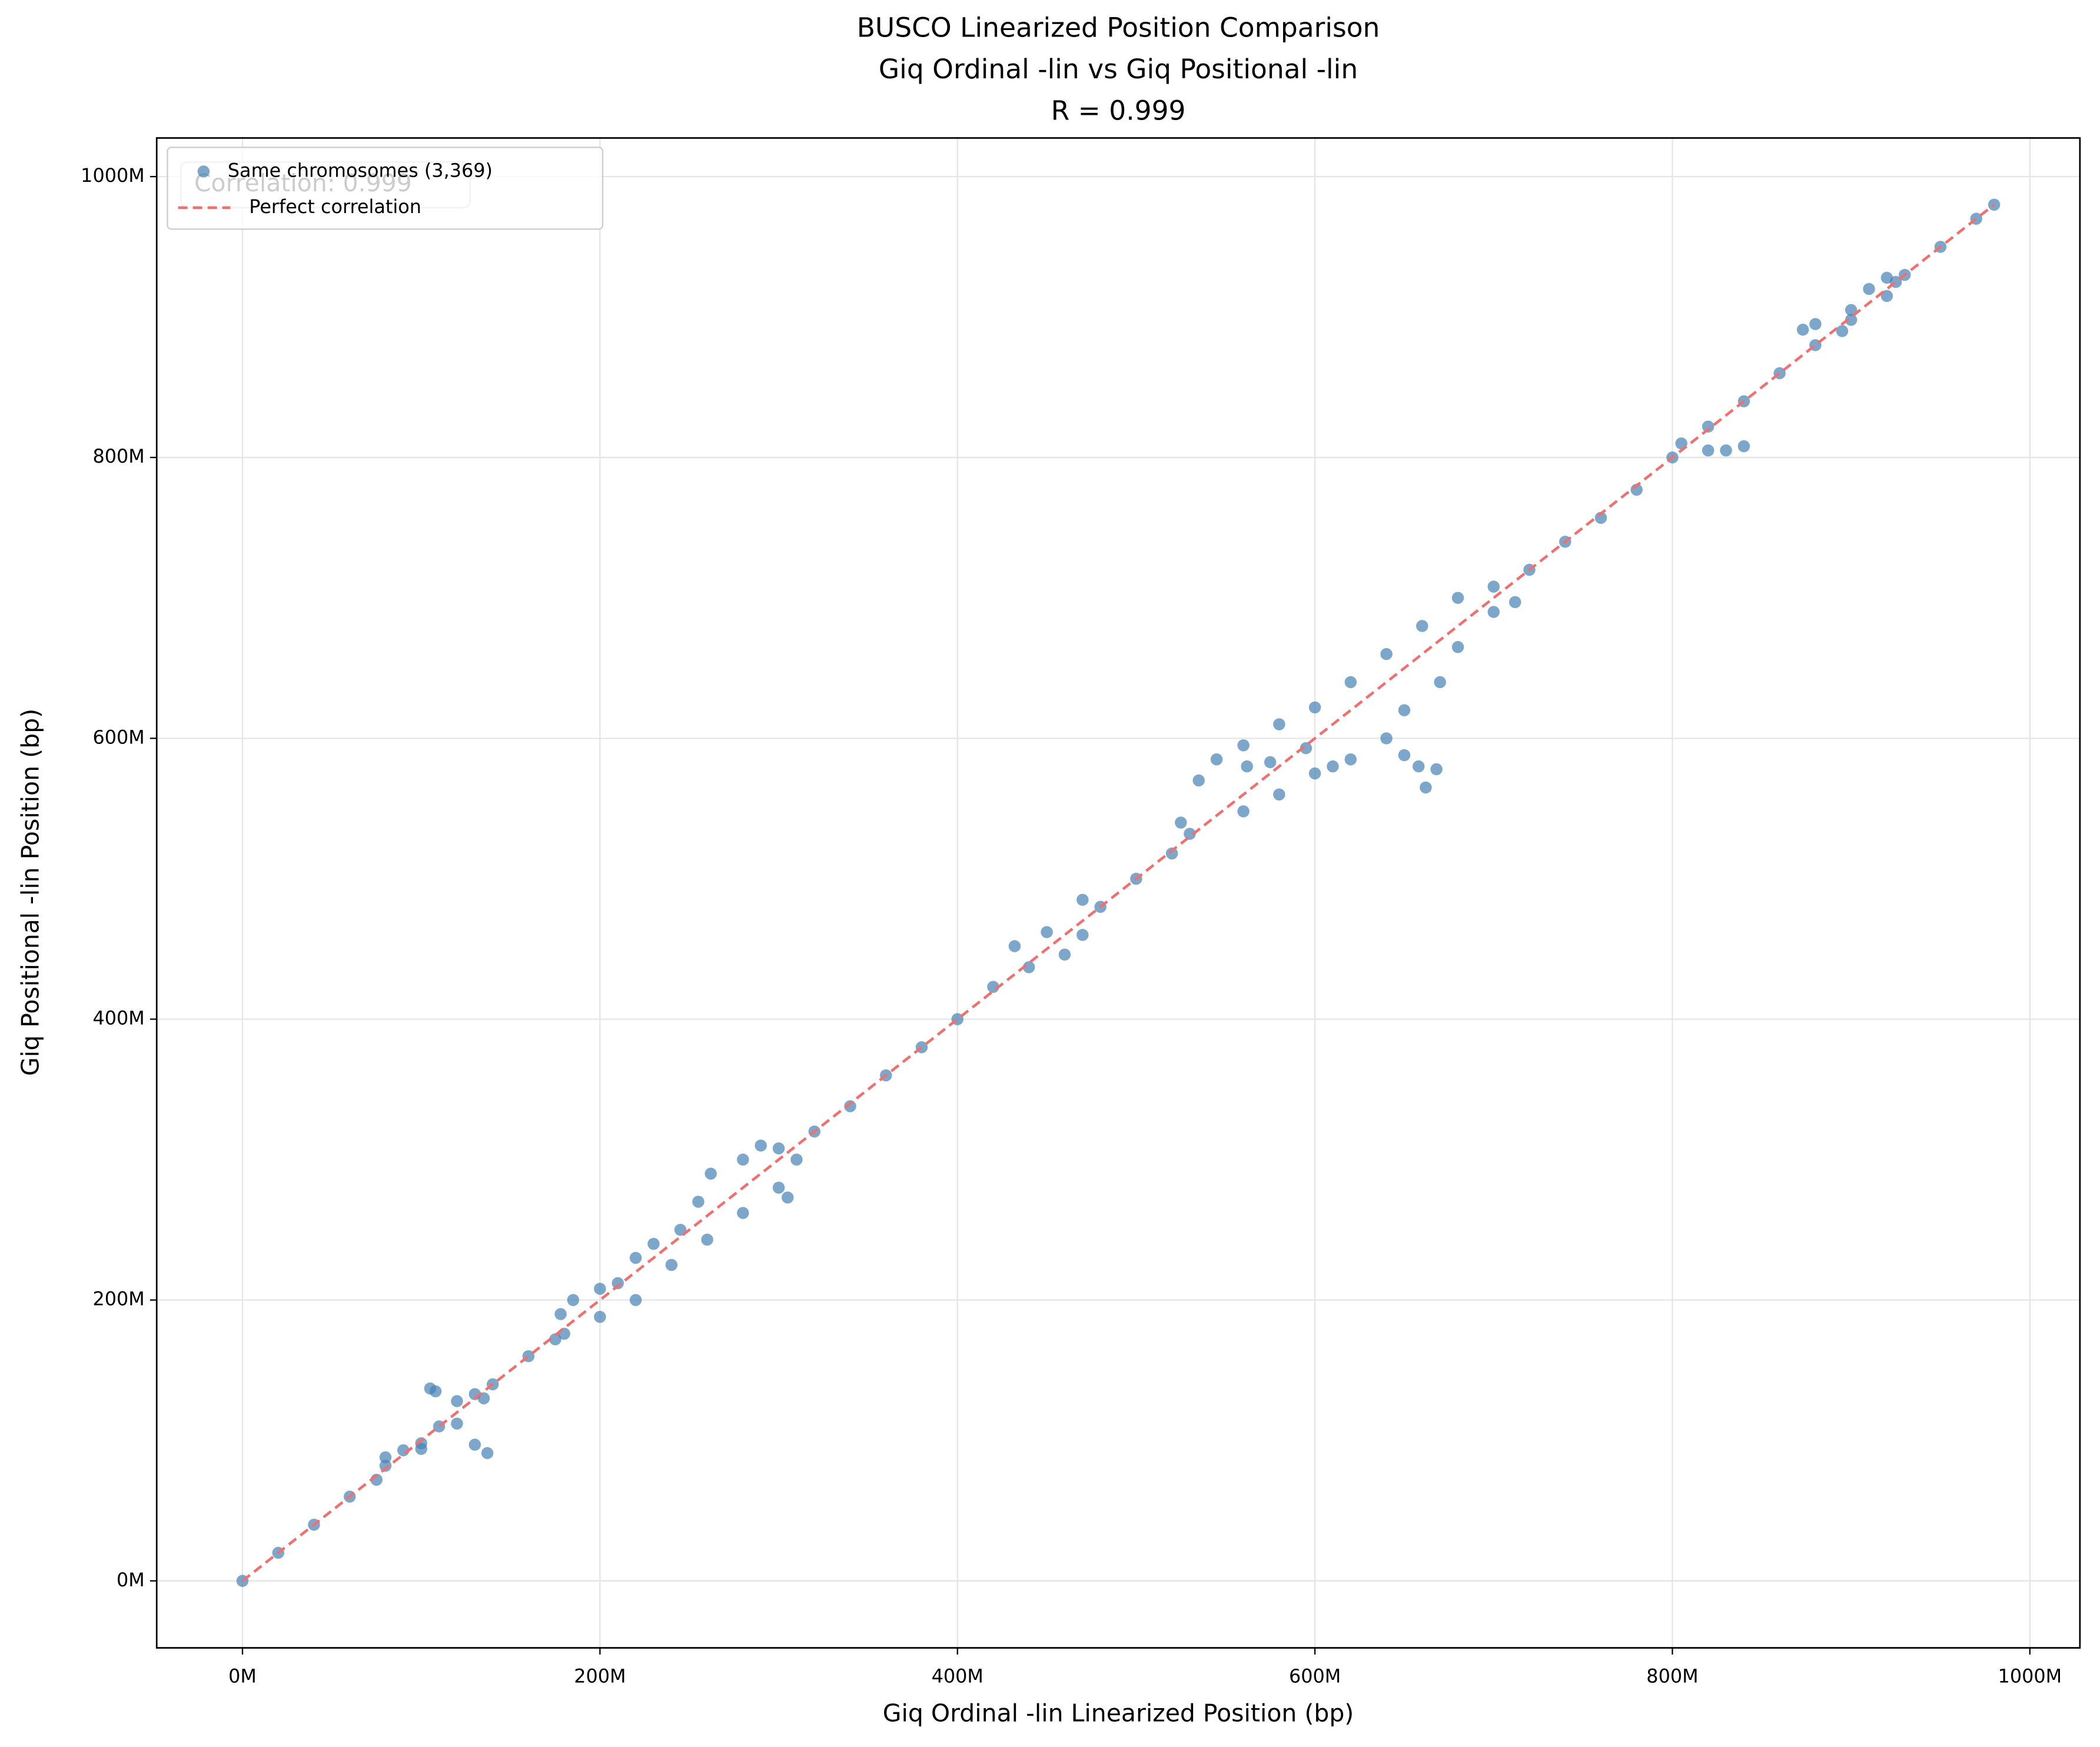 The width and height of the screenshot is (2100, 1747). Describe the element at coordinates (335, 206) in the screenshot. I see `legend-label: Perfect correlation` at that location.